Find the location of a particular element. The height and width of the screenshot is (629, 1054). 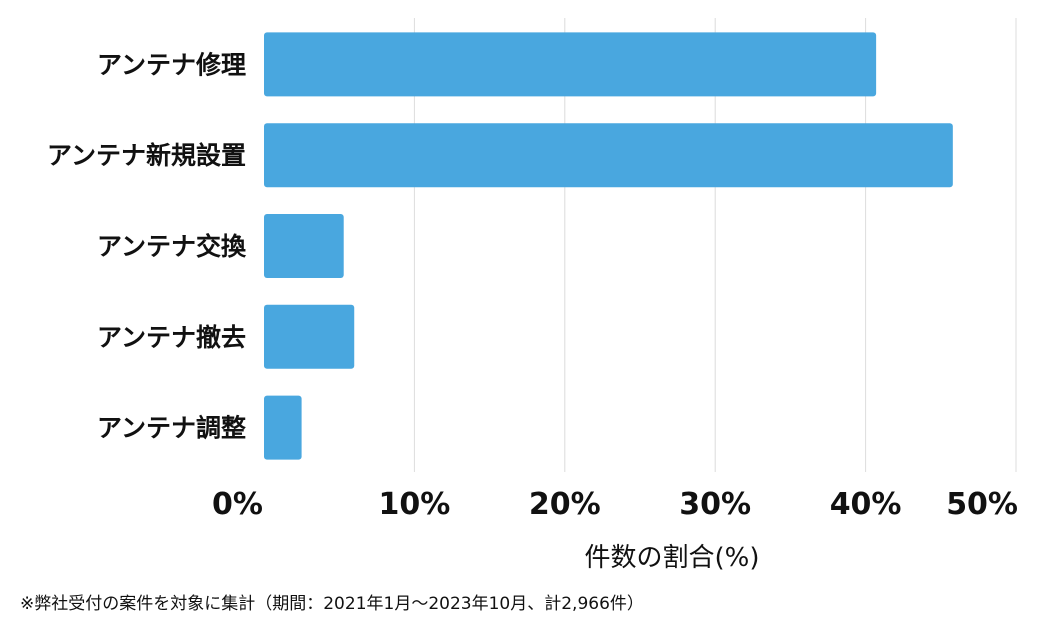

x-tick-labels: 0% 10% 20% 30% 40% 50% is located at coordinates (615, 504).